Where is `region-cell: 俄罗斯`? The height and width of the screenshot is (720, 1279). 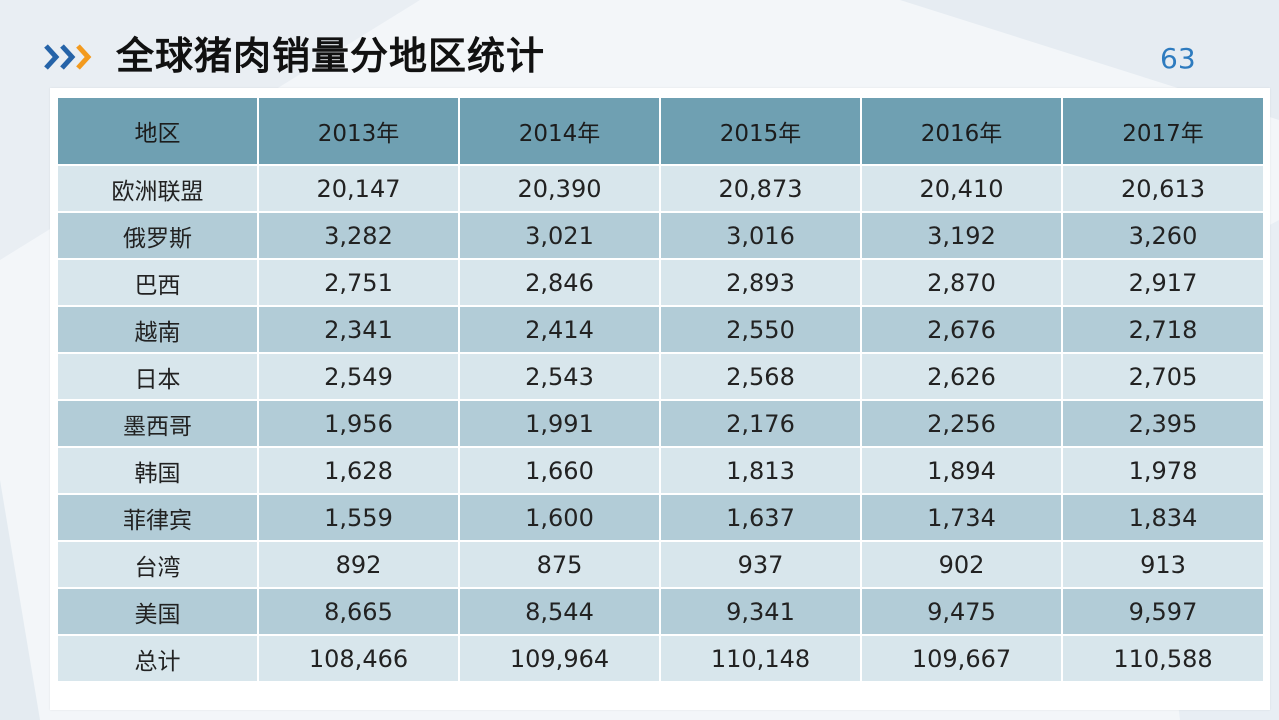 region-cell: 俄罗斯 is located at coordinates (157, 235).